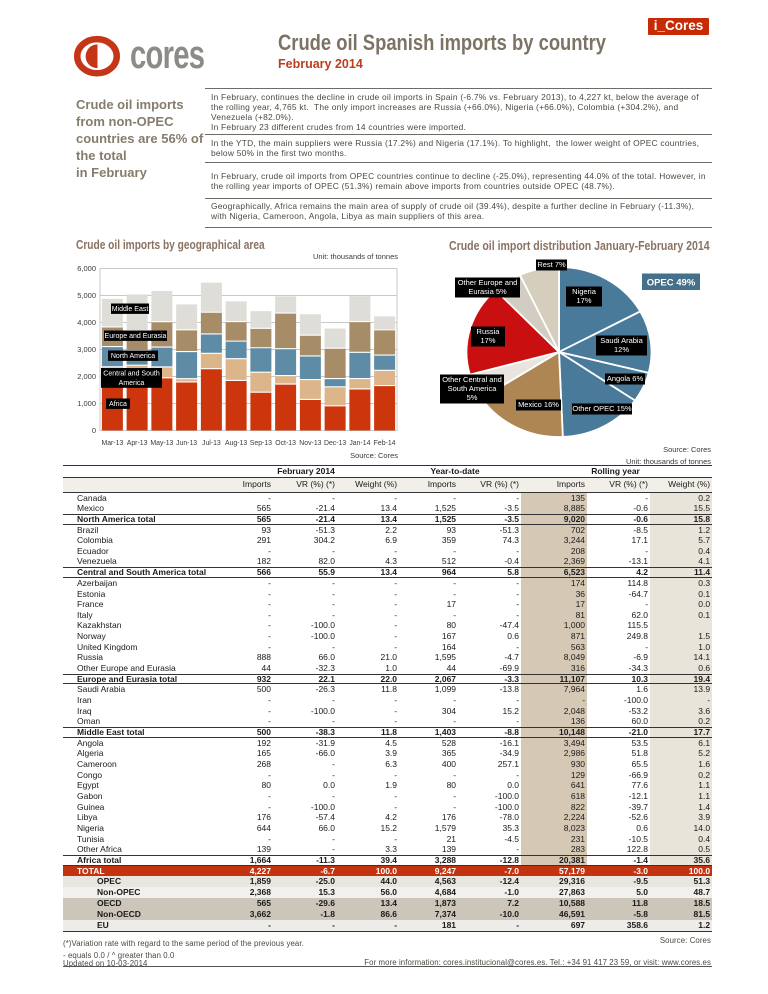  What do you see at coordinates (137, 443) in the screenshot?
I see `svg-text: Apr-13` at bounding box center [137, 443].